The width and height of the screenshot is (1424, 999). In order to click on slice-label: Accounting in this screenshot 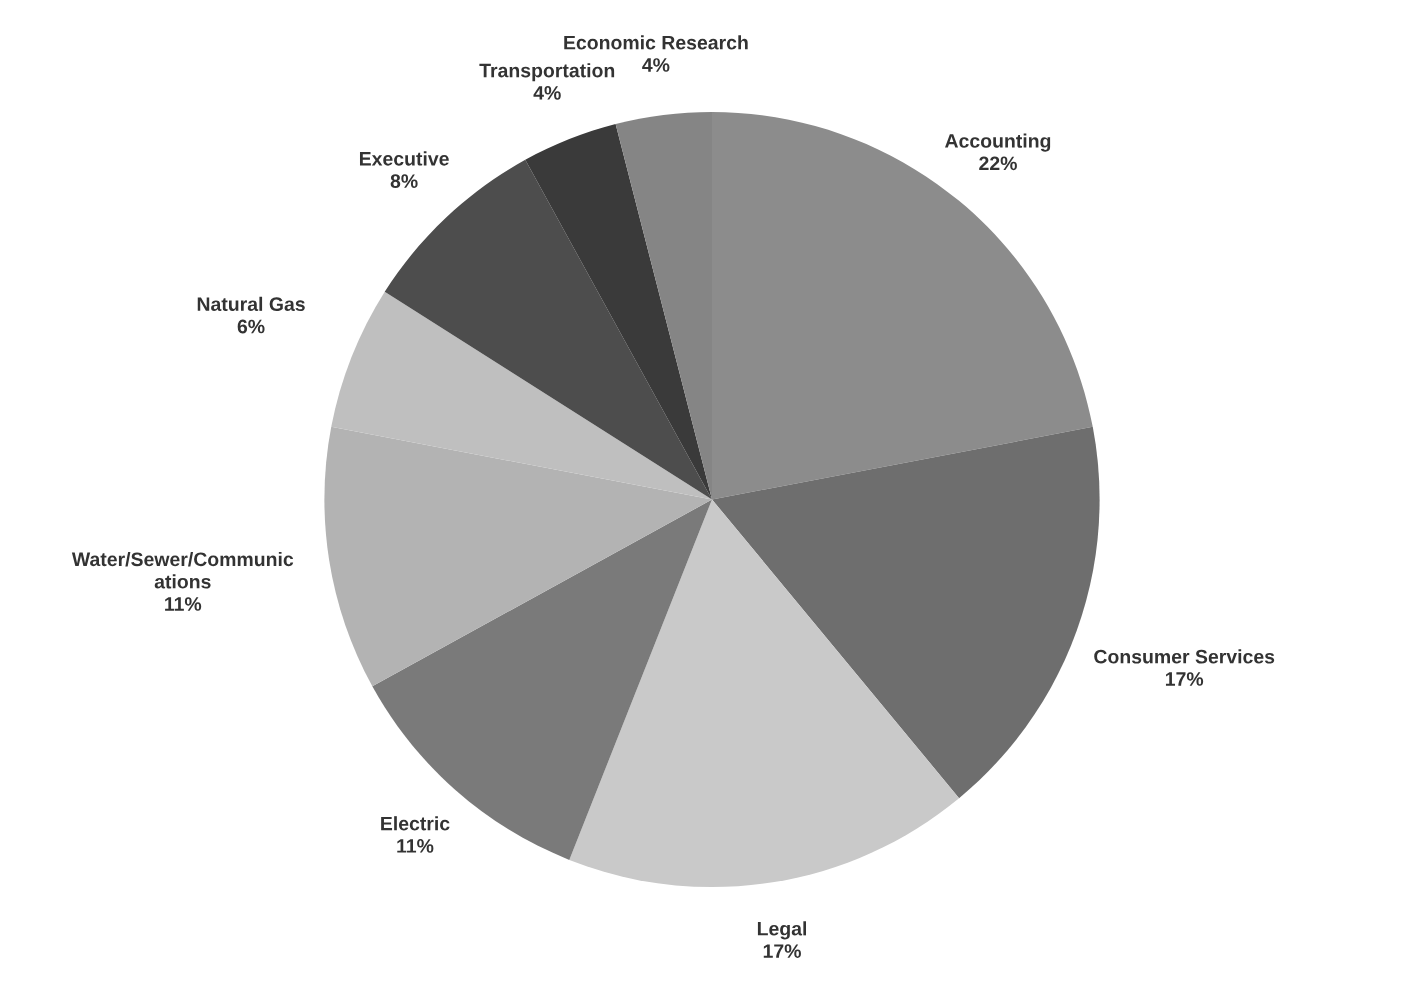, I will do `click(998, 142)`.